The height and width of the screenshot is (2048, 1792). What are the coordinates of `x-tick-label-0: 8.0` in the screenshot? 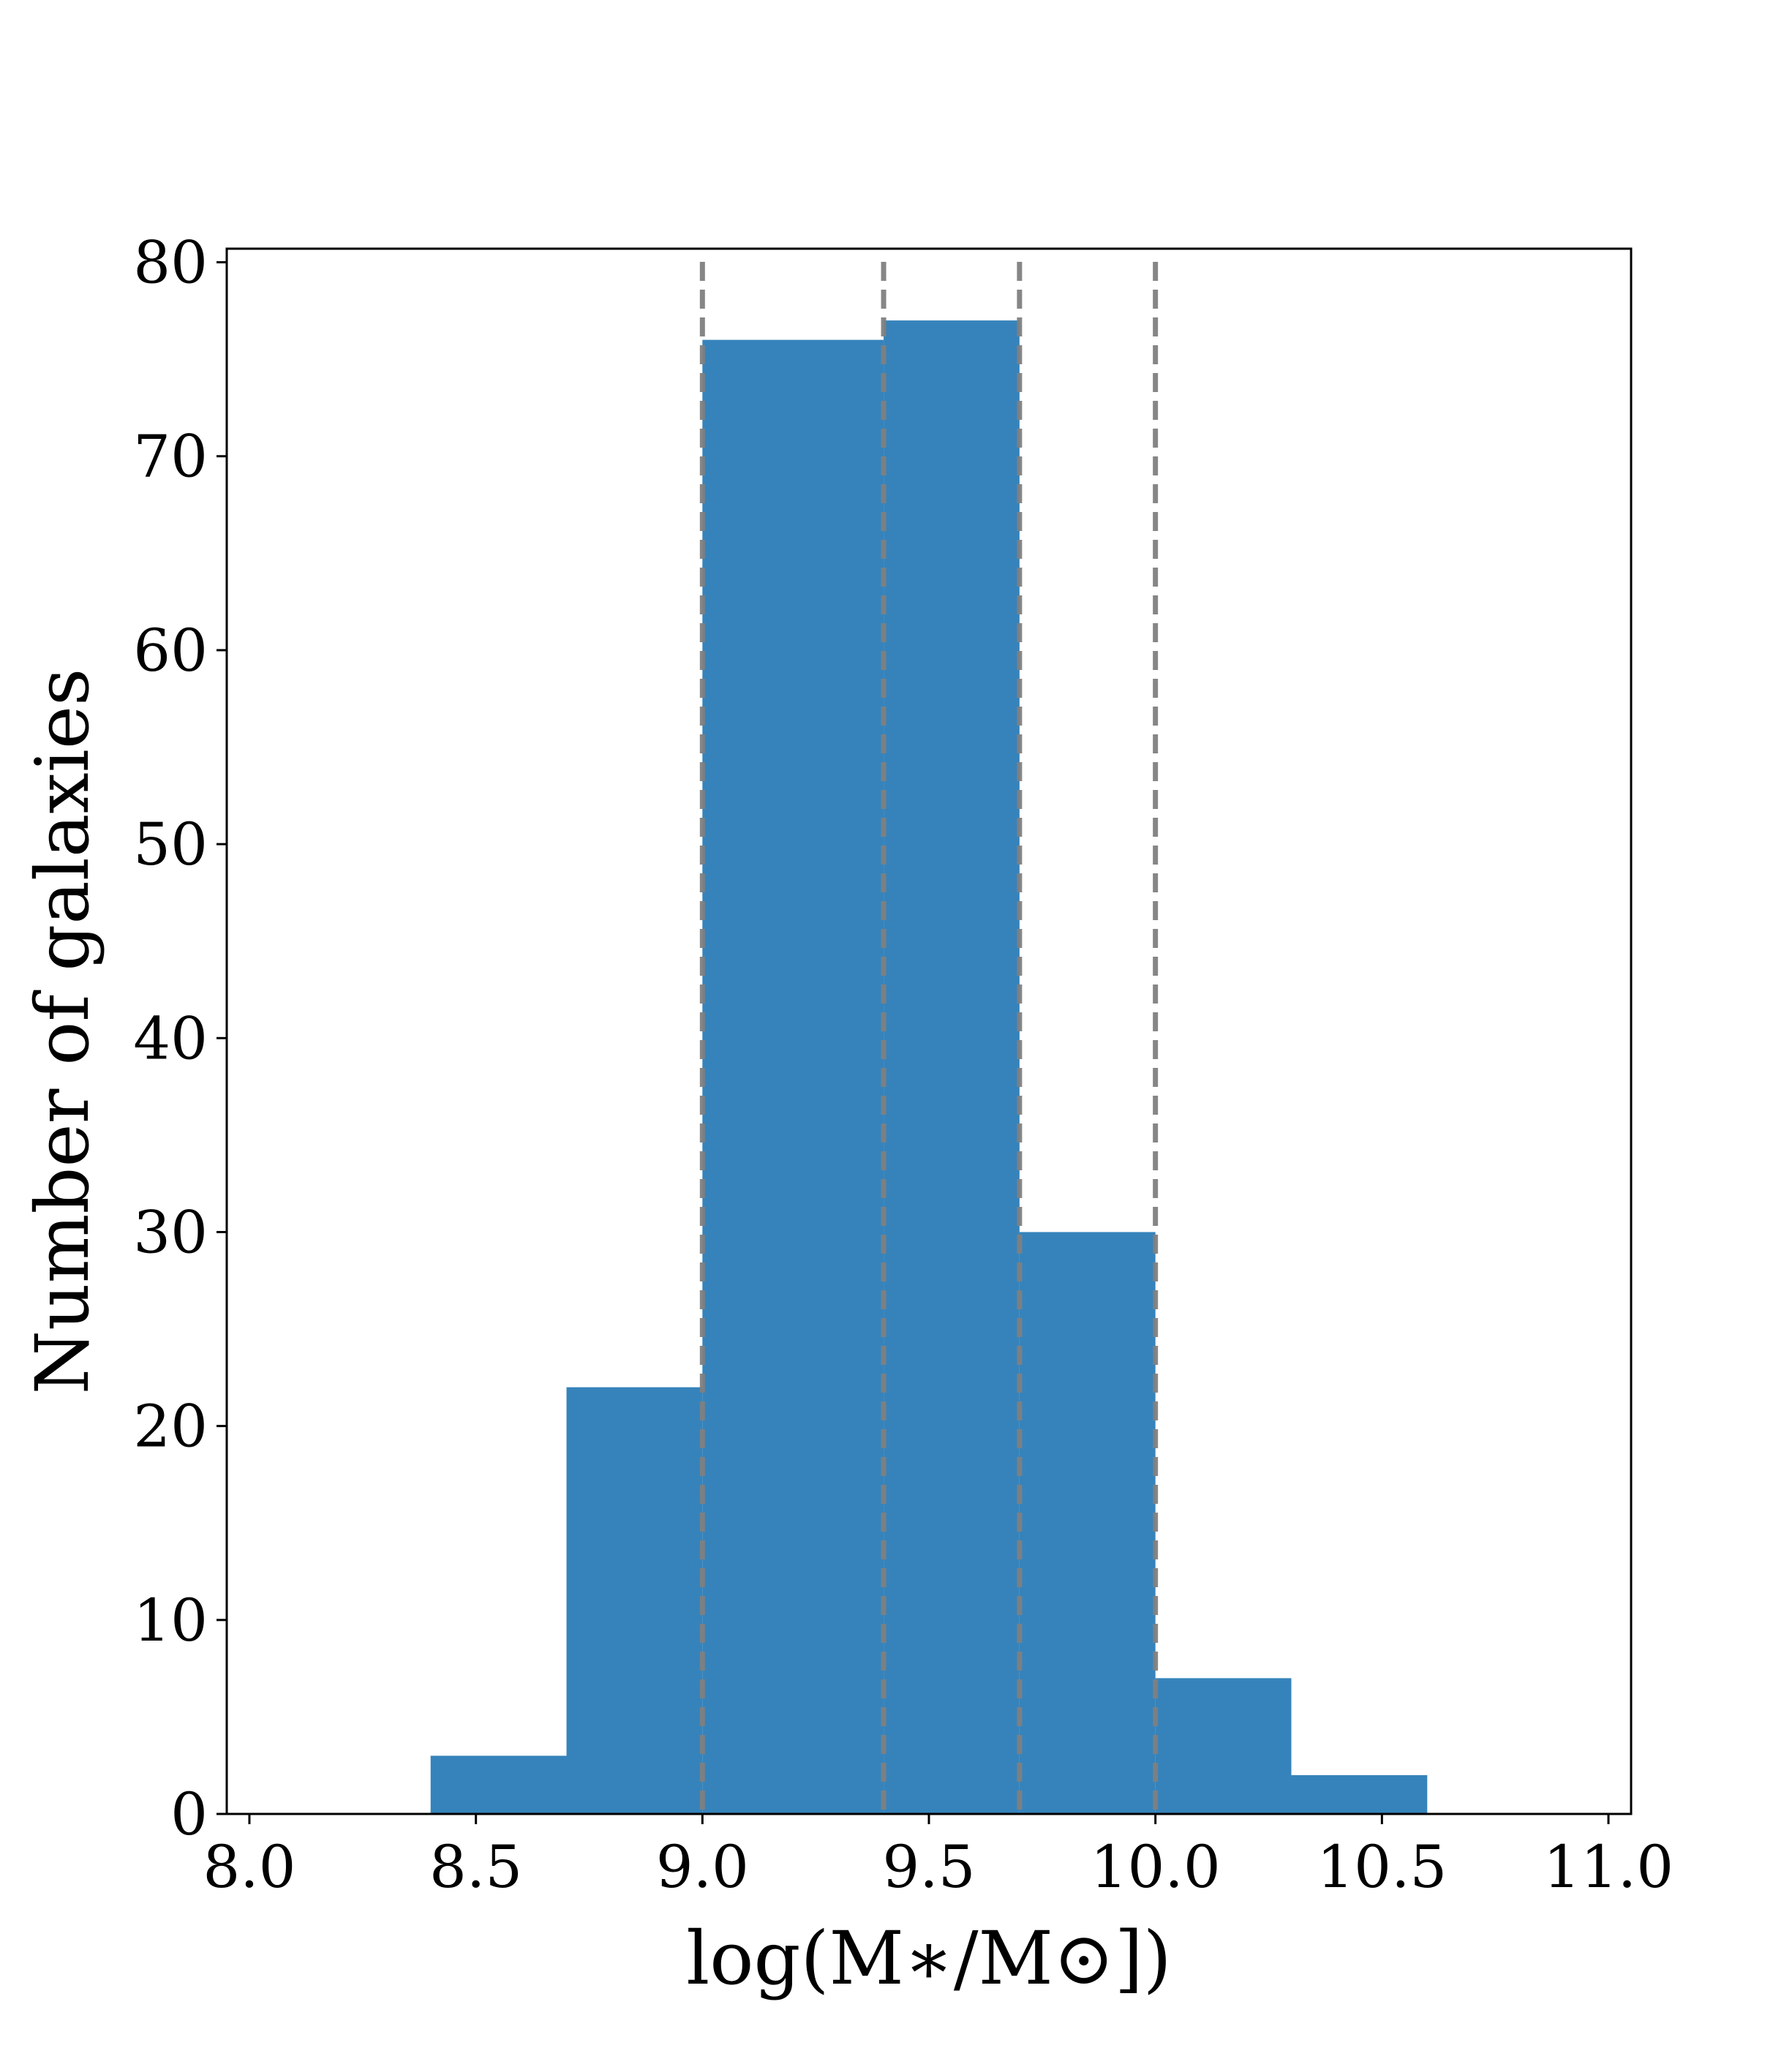 It's located at (249, 1867).